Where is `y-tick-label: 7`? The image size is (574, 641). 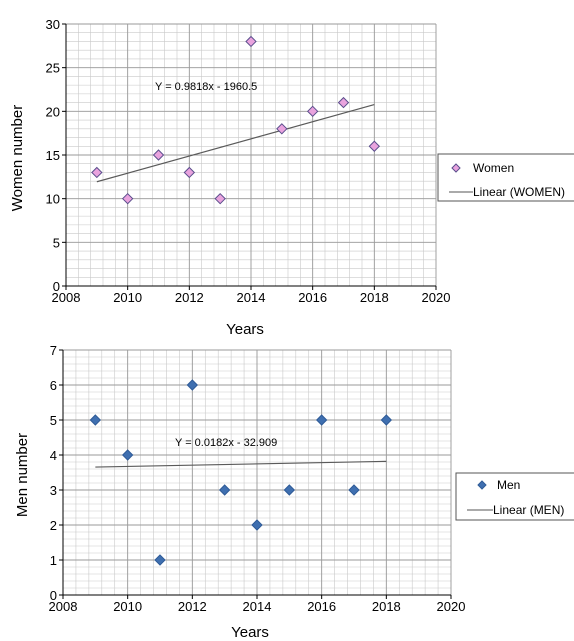 y-tick-label: 7 is located at coordinates (53, 350).